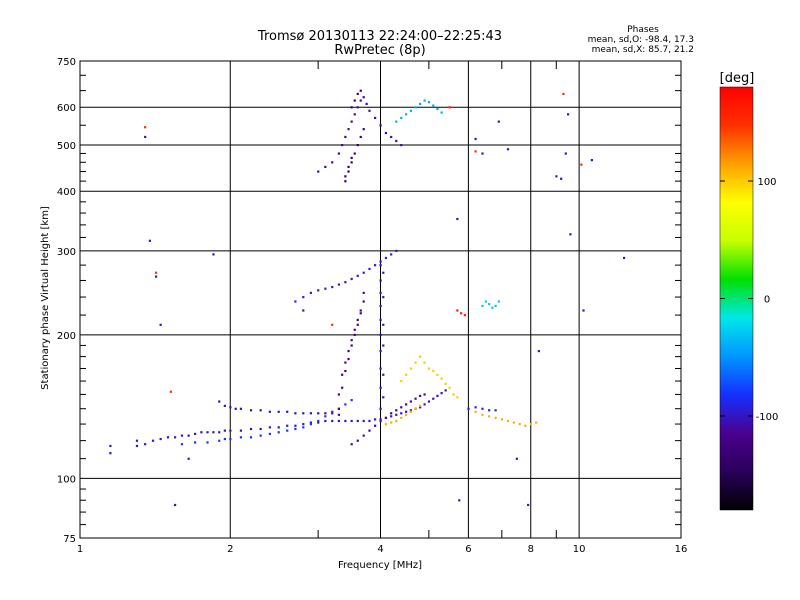 The height and width of the screenshot is (600, 800). What do you see at coordinates (767, 417) in the screenshot?
I see `colorbar-tick-label: -100` at bounding box center [767, 417].